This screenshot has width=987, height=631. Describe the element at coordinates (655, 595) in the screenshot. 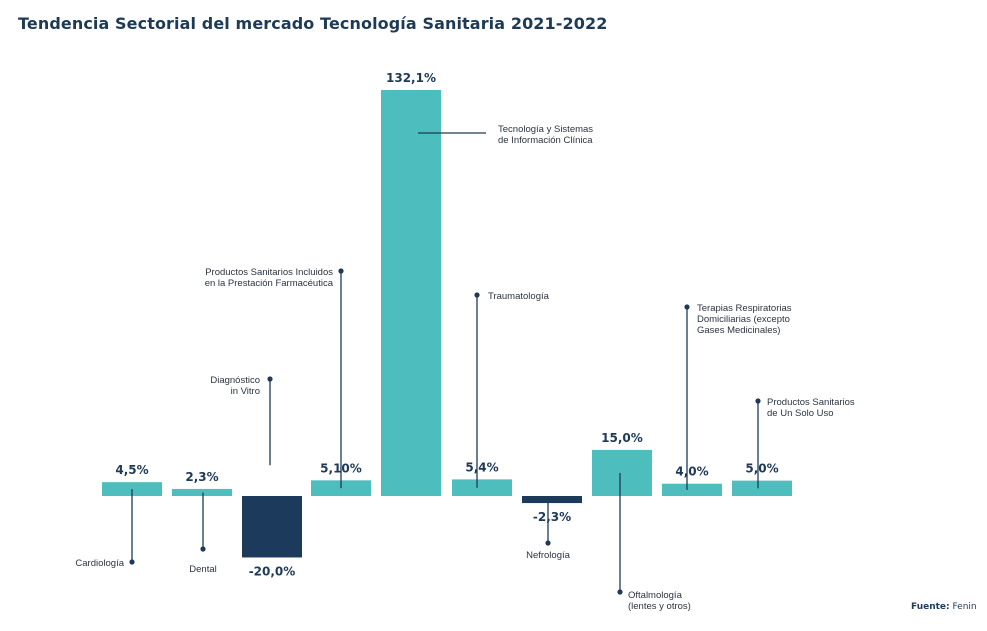

I see `category-label-line: Oftalmología` at that location.